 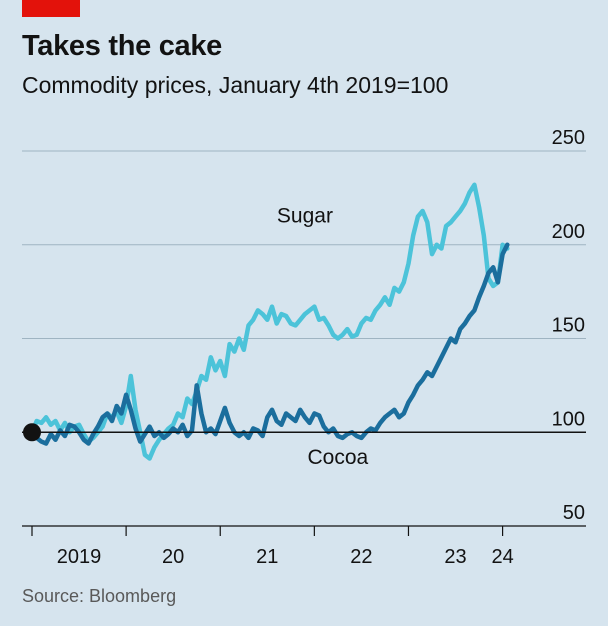 What do you see at coordinates (267, 557) in the screenshot?
I see `x-tick-label-2021: 21` at bounding box center [267, 557].